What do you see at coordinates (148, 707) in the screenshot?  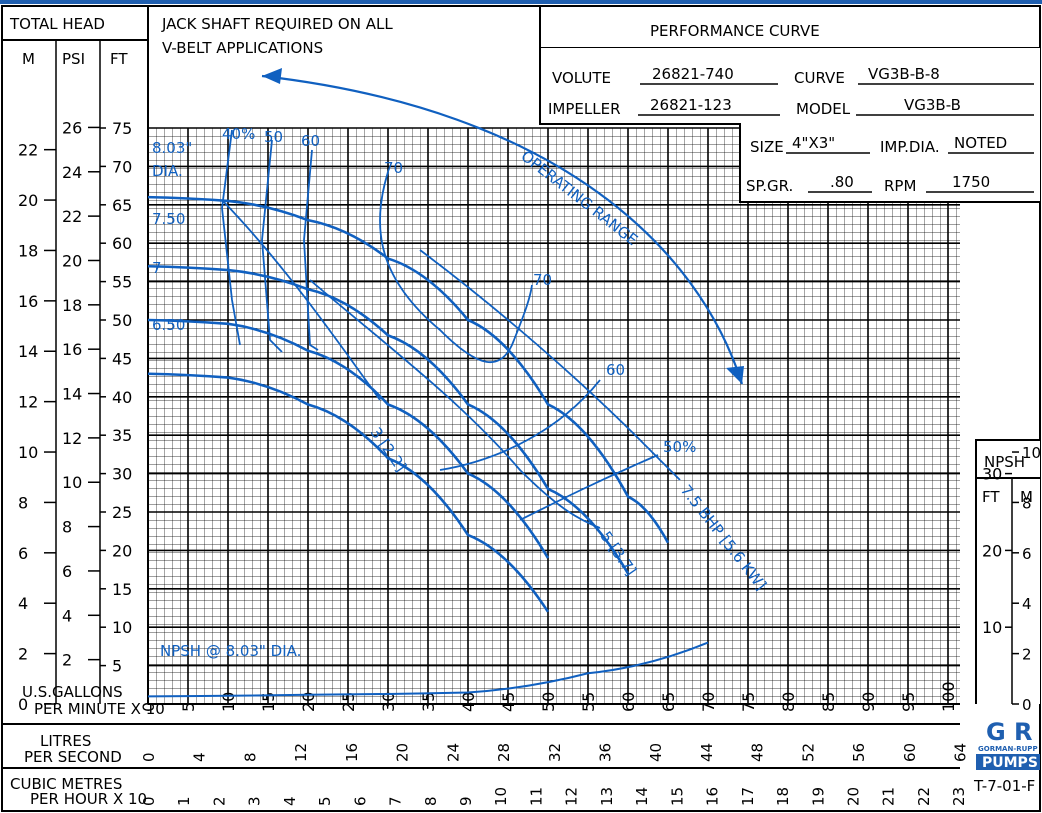 I see `gpm-tick-label: 0` at bounding box center [148, 707].